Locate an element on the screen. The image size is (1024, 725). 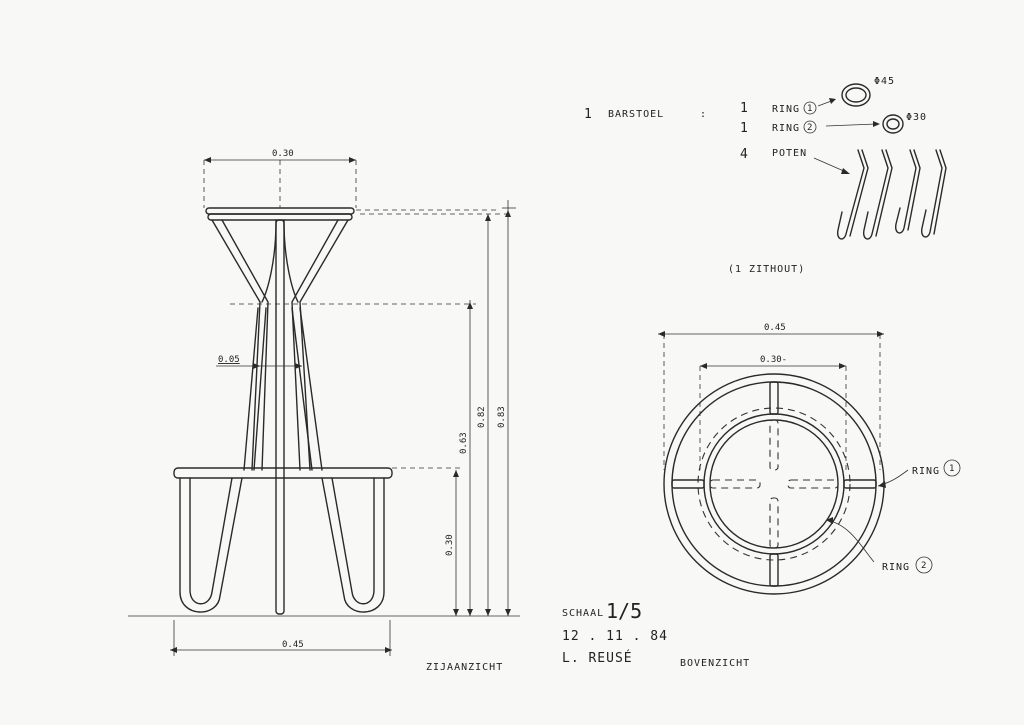
ring1-outer is located at coordinates (774, 484).